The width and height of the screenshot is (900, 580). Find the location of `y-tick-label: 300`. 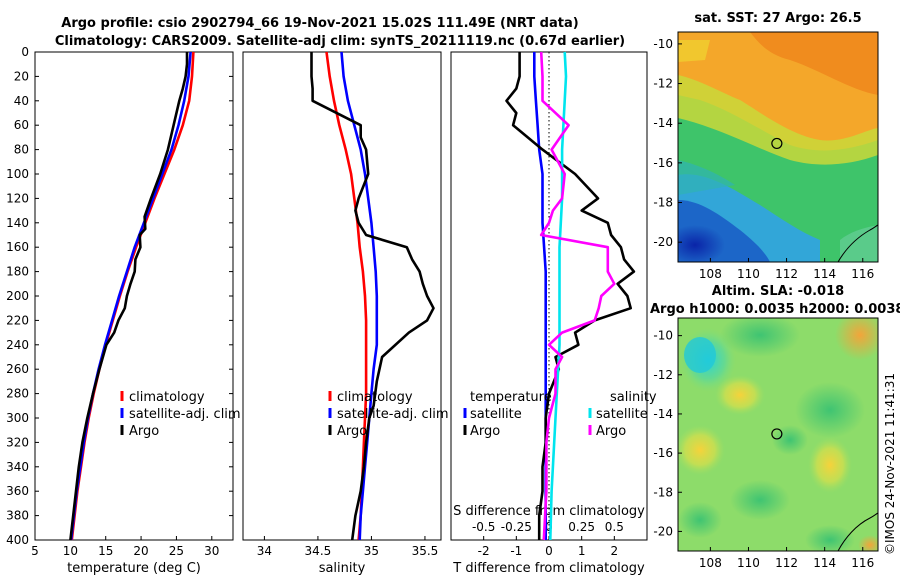

y-tick-label: 300 is located at coordinates (17, 418).